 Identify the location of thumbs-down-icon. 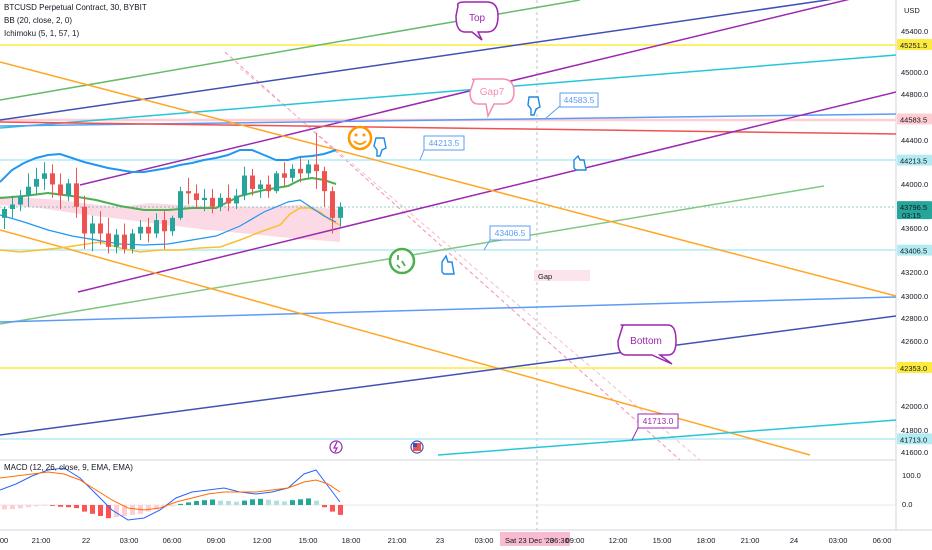
(380, 147).